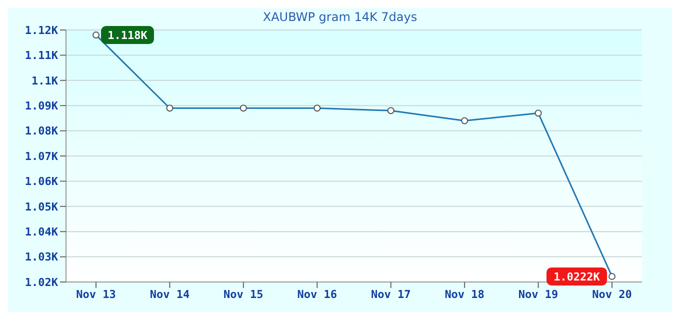  What do you see at coordinates (41, 282) in the screenshot?
I see `y-tick-label: 1.02K` at bounding box center [41, 282].